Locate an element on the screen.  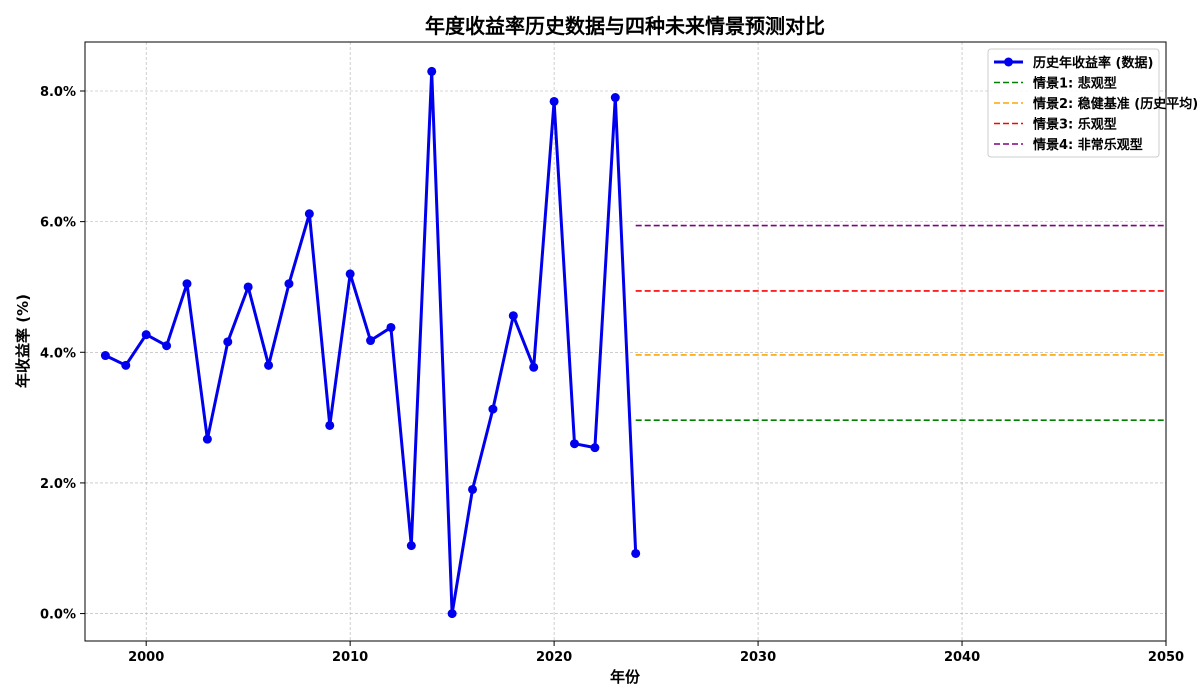
y-axis: 0.0% 2.0% 4.0% 6.0% 8.0% is located at coordinates (62, 354).